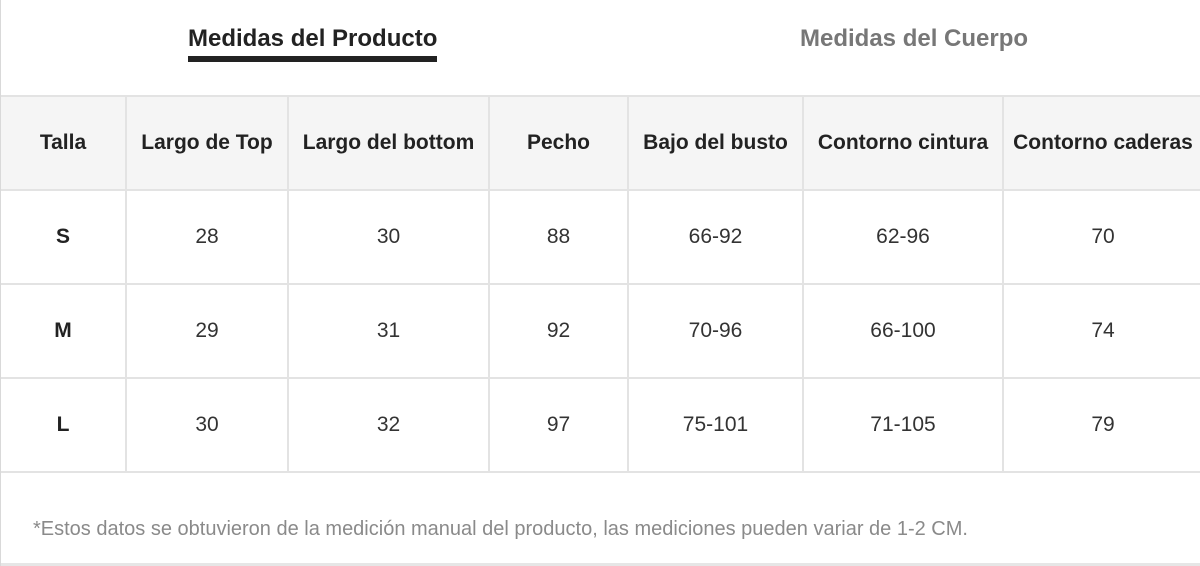 The width and height of the screenshot is (1200, 566). Describe the element at coordinates (600, 564) in the screenshot. I see `bottom-divider` at that location.